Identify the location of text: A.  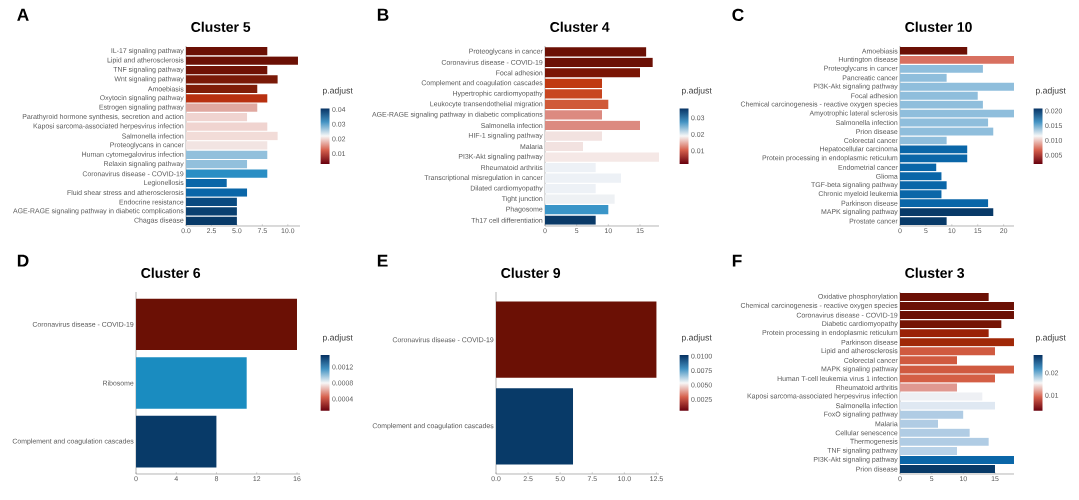
(23, 14).